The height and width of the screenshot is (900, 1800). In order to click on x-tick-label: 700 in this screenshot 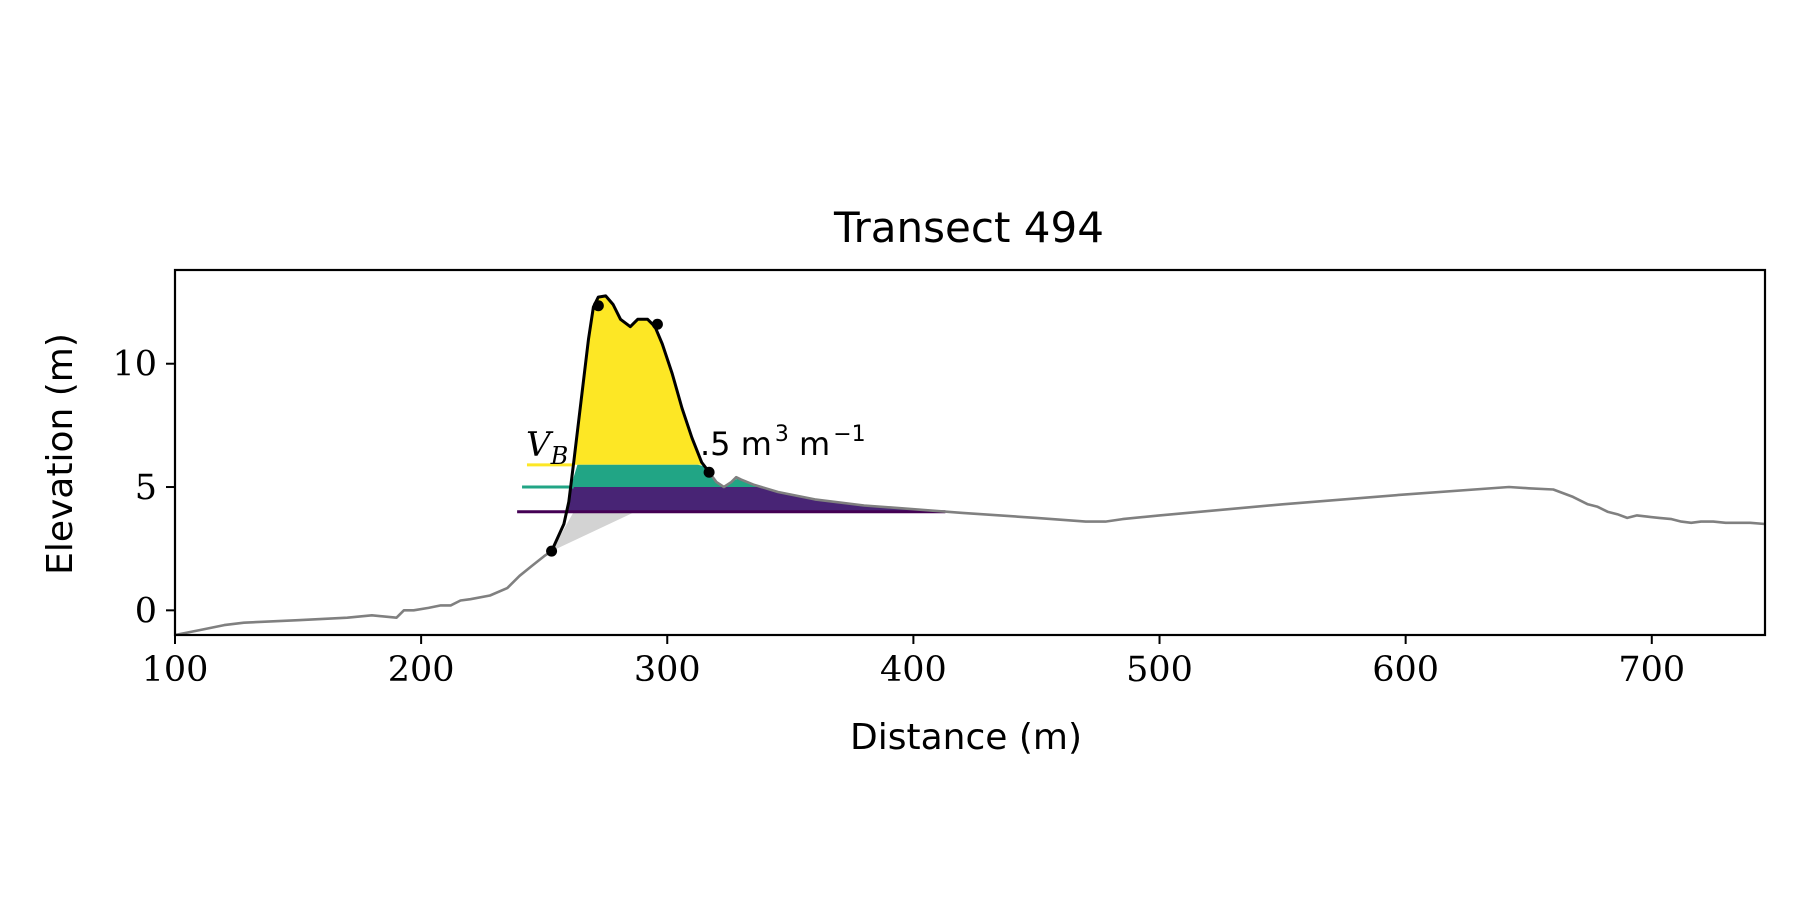, I will do `click(1651, 670)`.